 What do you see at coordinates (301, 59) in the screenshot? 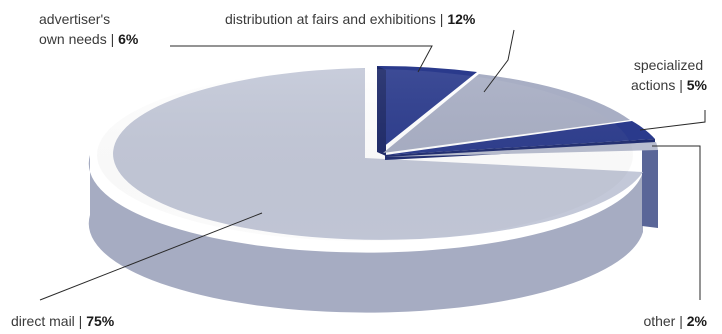
I see `leader-advertisers-own-needs` at bounding box center [301, 59].